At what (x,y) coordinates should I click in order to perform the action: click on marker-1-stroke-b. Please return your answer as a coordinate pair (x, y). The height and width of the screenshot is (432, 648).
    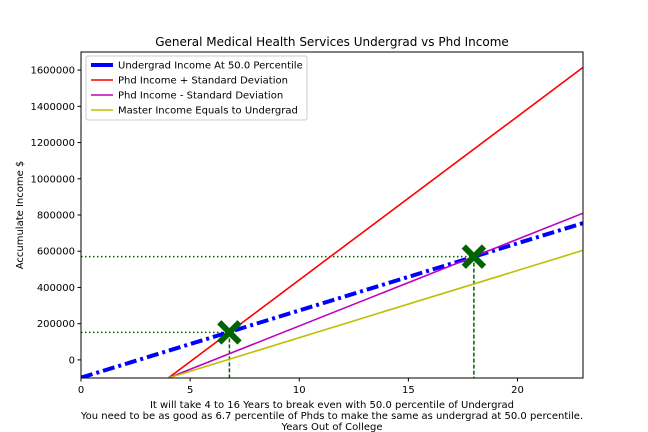
    Looking at the image, I should click on (229, 332).